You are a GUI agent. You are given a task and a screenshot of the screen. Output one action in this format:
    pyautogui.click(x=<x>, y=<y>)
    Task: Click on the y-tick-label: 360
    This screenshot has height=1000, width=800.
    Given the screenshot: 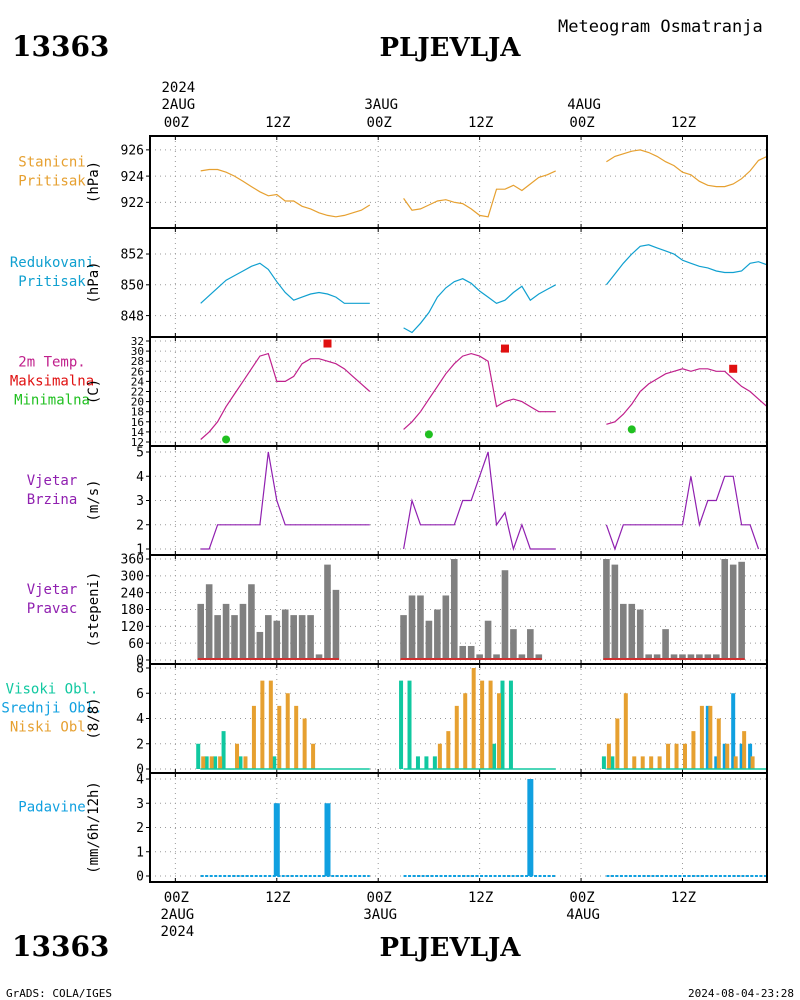 What is the action you would take?
    pyautogui.click(x=132, y=560)
    